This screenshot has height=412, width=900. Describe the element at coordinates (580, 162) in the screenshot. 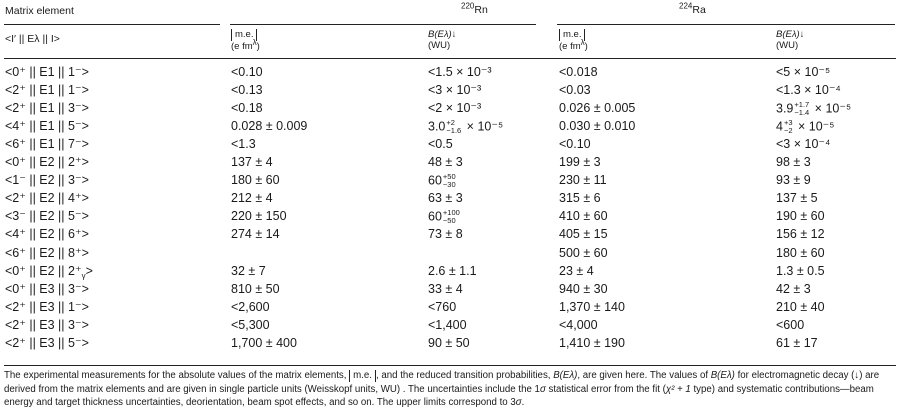

I see `cell-ra-me: 199 ± 3` at that location.